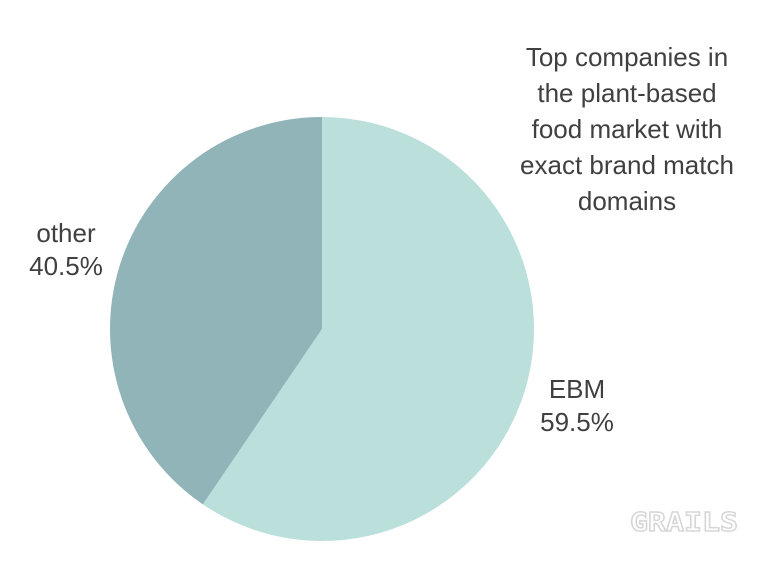 This screenshot has width=768, height=569. I want to click on slice-label-other: other 40.5%, so click(66, 250).